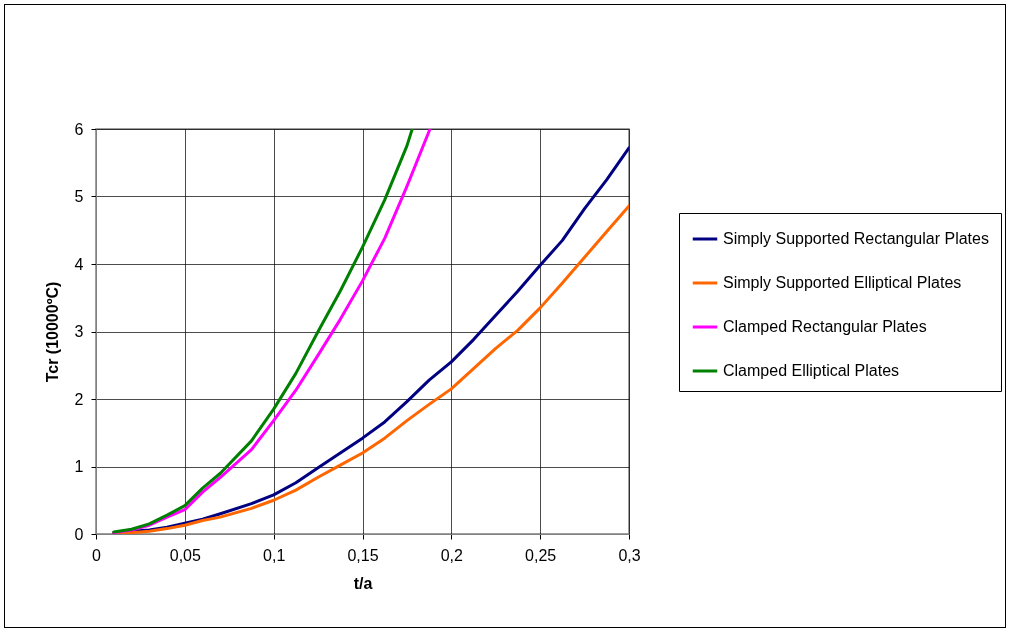 This screenshot has width=1010, height=632. What do you see at coordinates (541, 555) in the screenshot?
I see `x-tick-label: 0,25` at bounding box center [541, 555].